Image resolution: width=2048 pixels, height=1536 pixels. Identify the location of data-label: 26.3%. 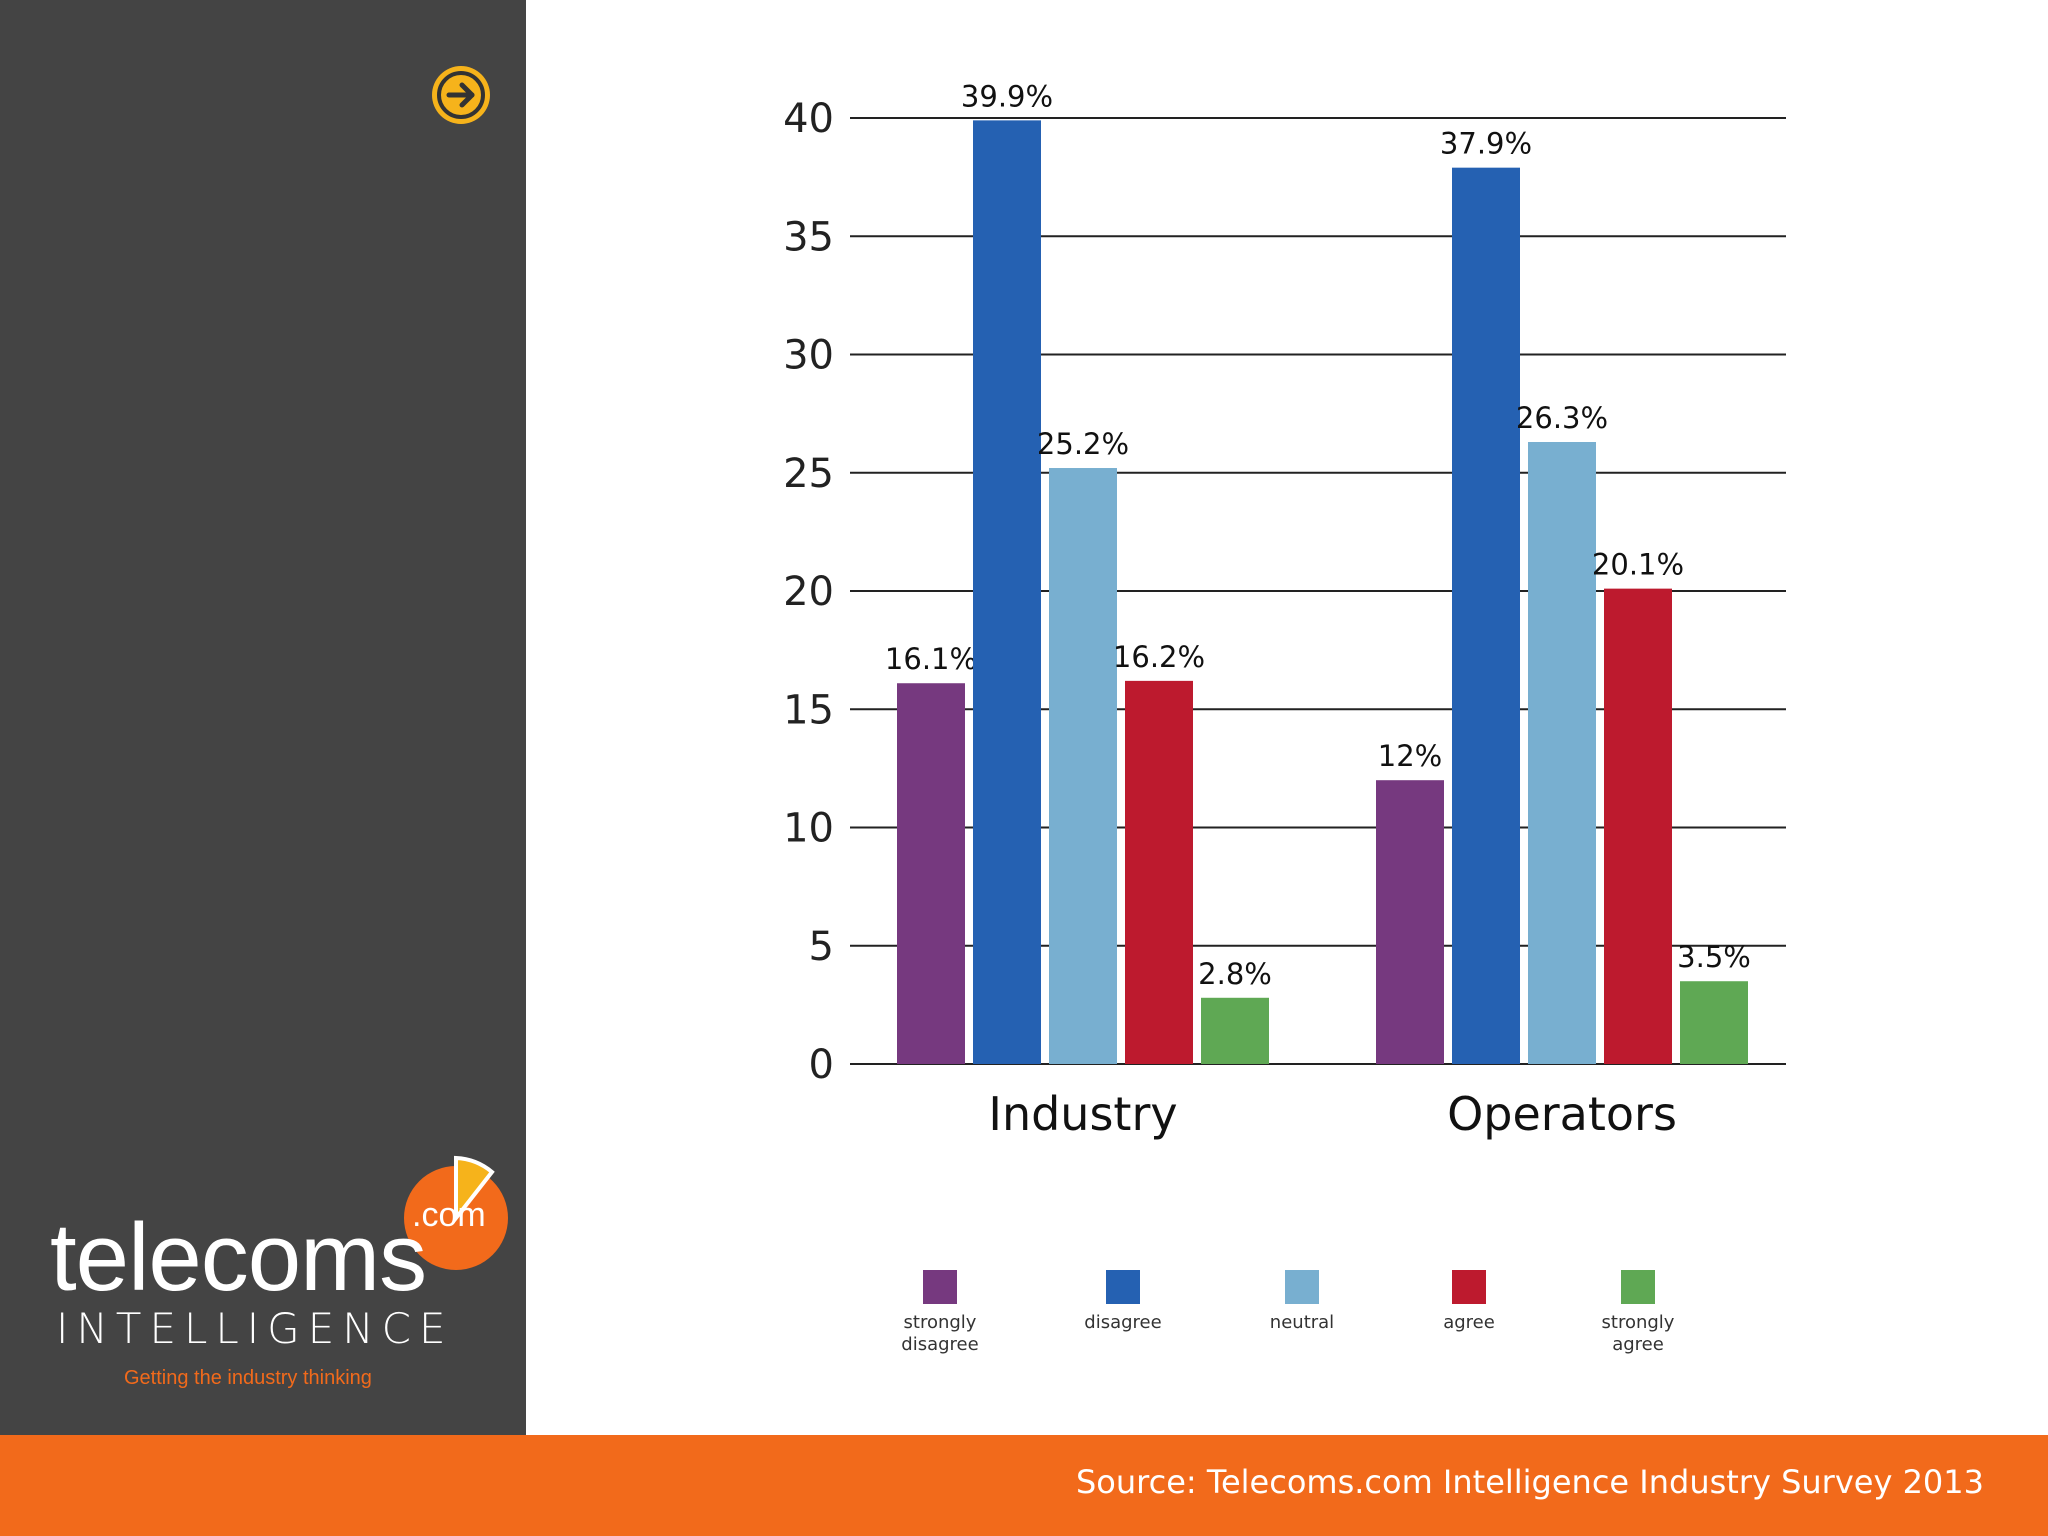
(1562, 418).